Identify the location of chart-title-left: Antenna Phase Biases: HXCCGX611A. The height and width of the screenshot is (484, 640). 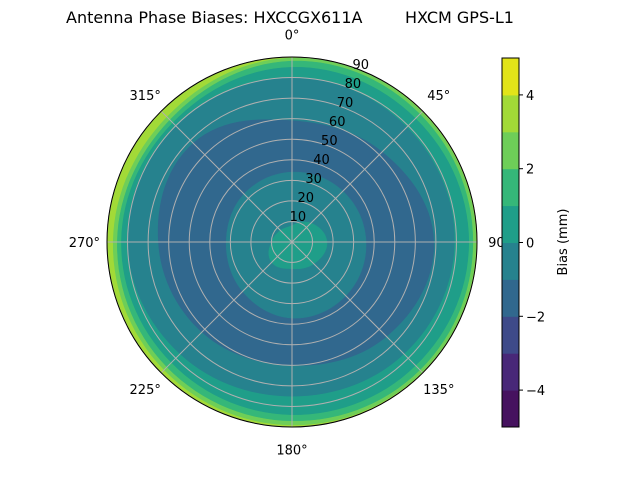
(214, 17).